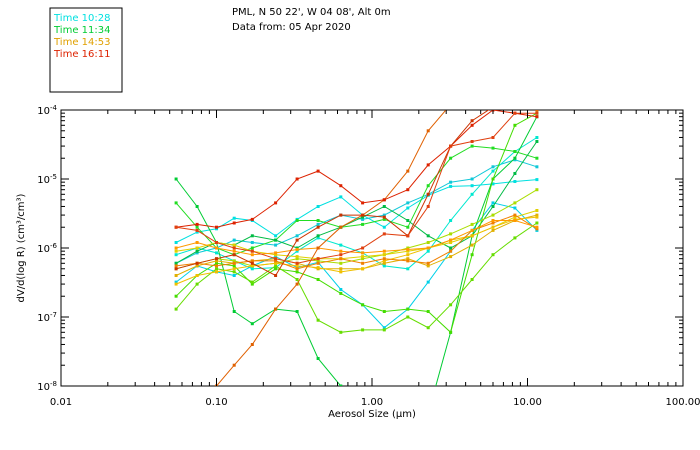 This screenshot has width=700, height=450. I want to click on x-tick-label: 0.10, so click(216, 402).